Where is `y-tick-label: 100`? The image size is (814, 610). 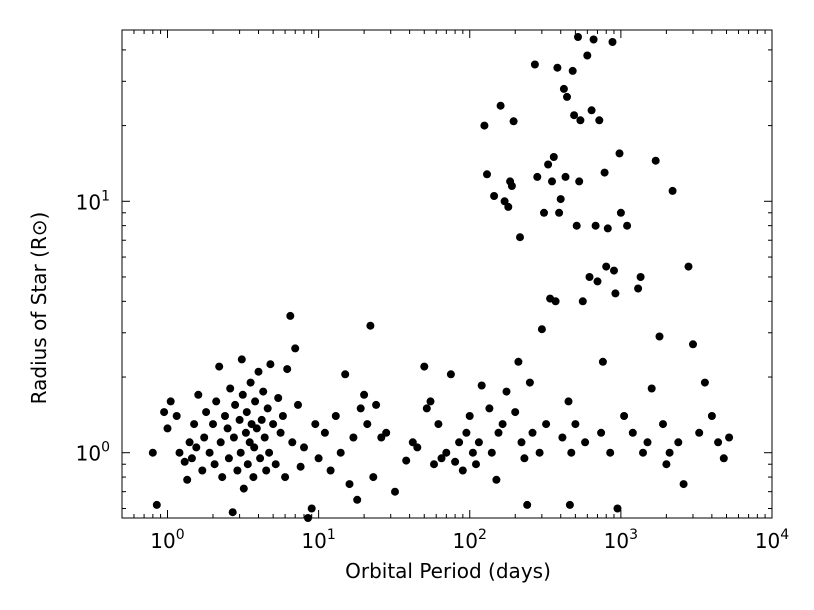
y-tick-label: 100 is located at coordinates (93, 453).